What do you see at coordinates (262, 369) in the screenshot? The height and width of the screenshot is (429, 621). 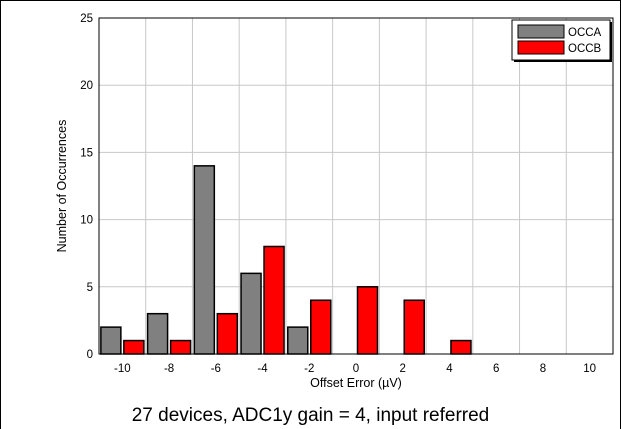 I see `x-tick-label: -4` at bounding box center [262, 369].